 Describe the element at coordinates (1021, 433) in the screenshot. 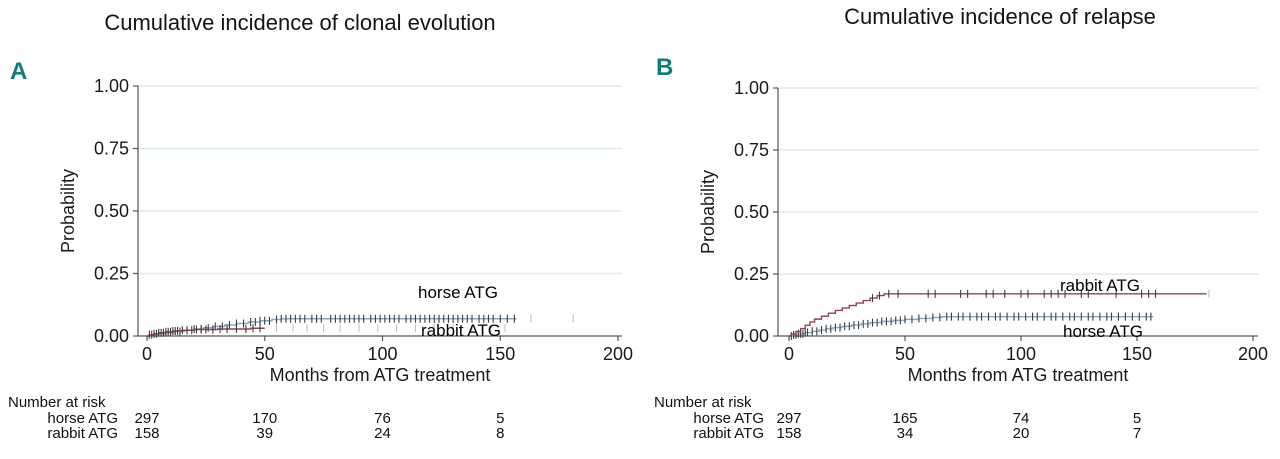

I see `nar-value-rabbit-atg-t100: 20` at that location.